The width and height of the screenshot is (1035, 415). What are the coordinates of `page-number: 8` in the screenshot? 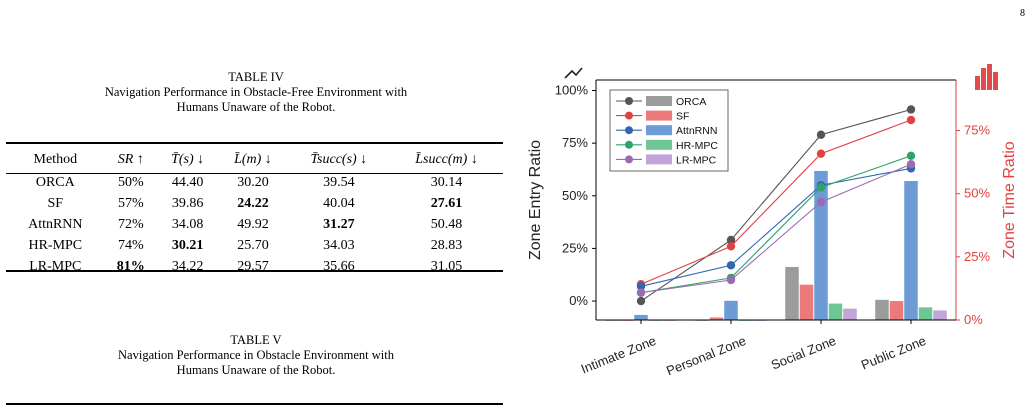 It's located at (1022, 13).